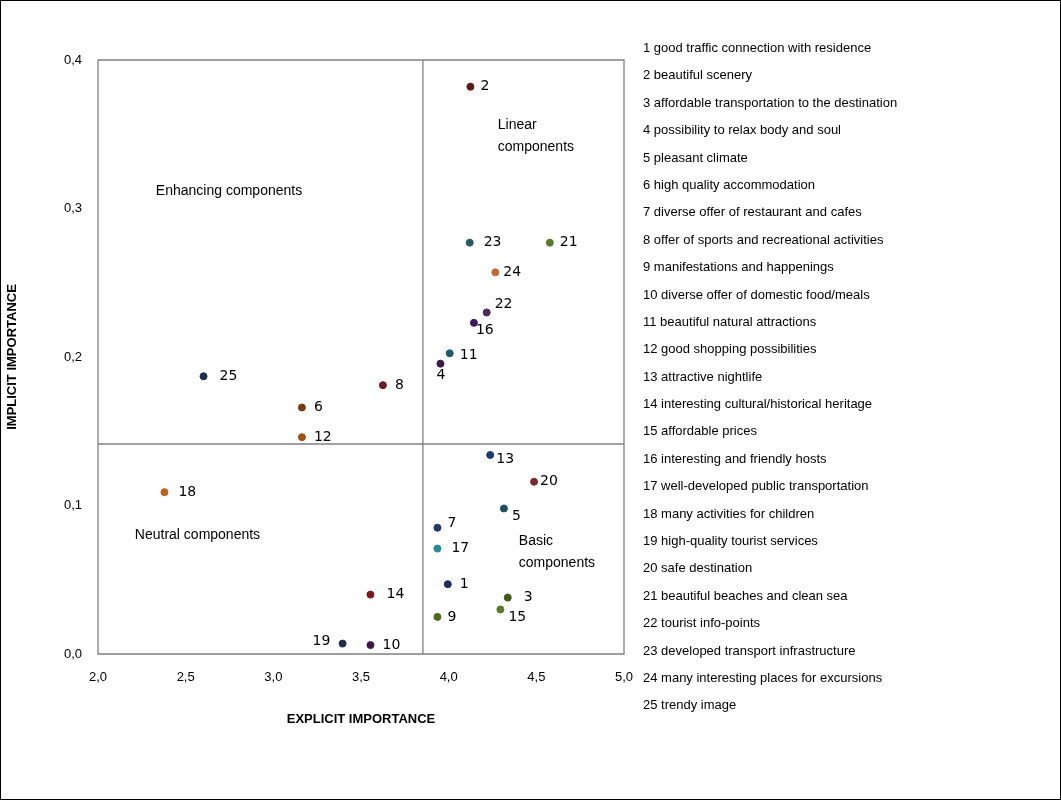  Describe the element at coordinates (503, 303) in the screenshot. I see `annotation: 22` at that location.